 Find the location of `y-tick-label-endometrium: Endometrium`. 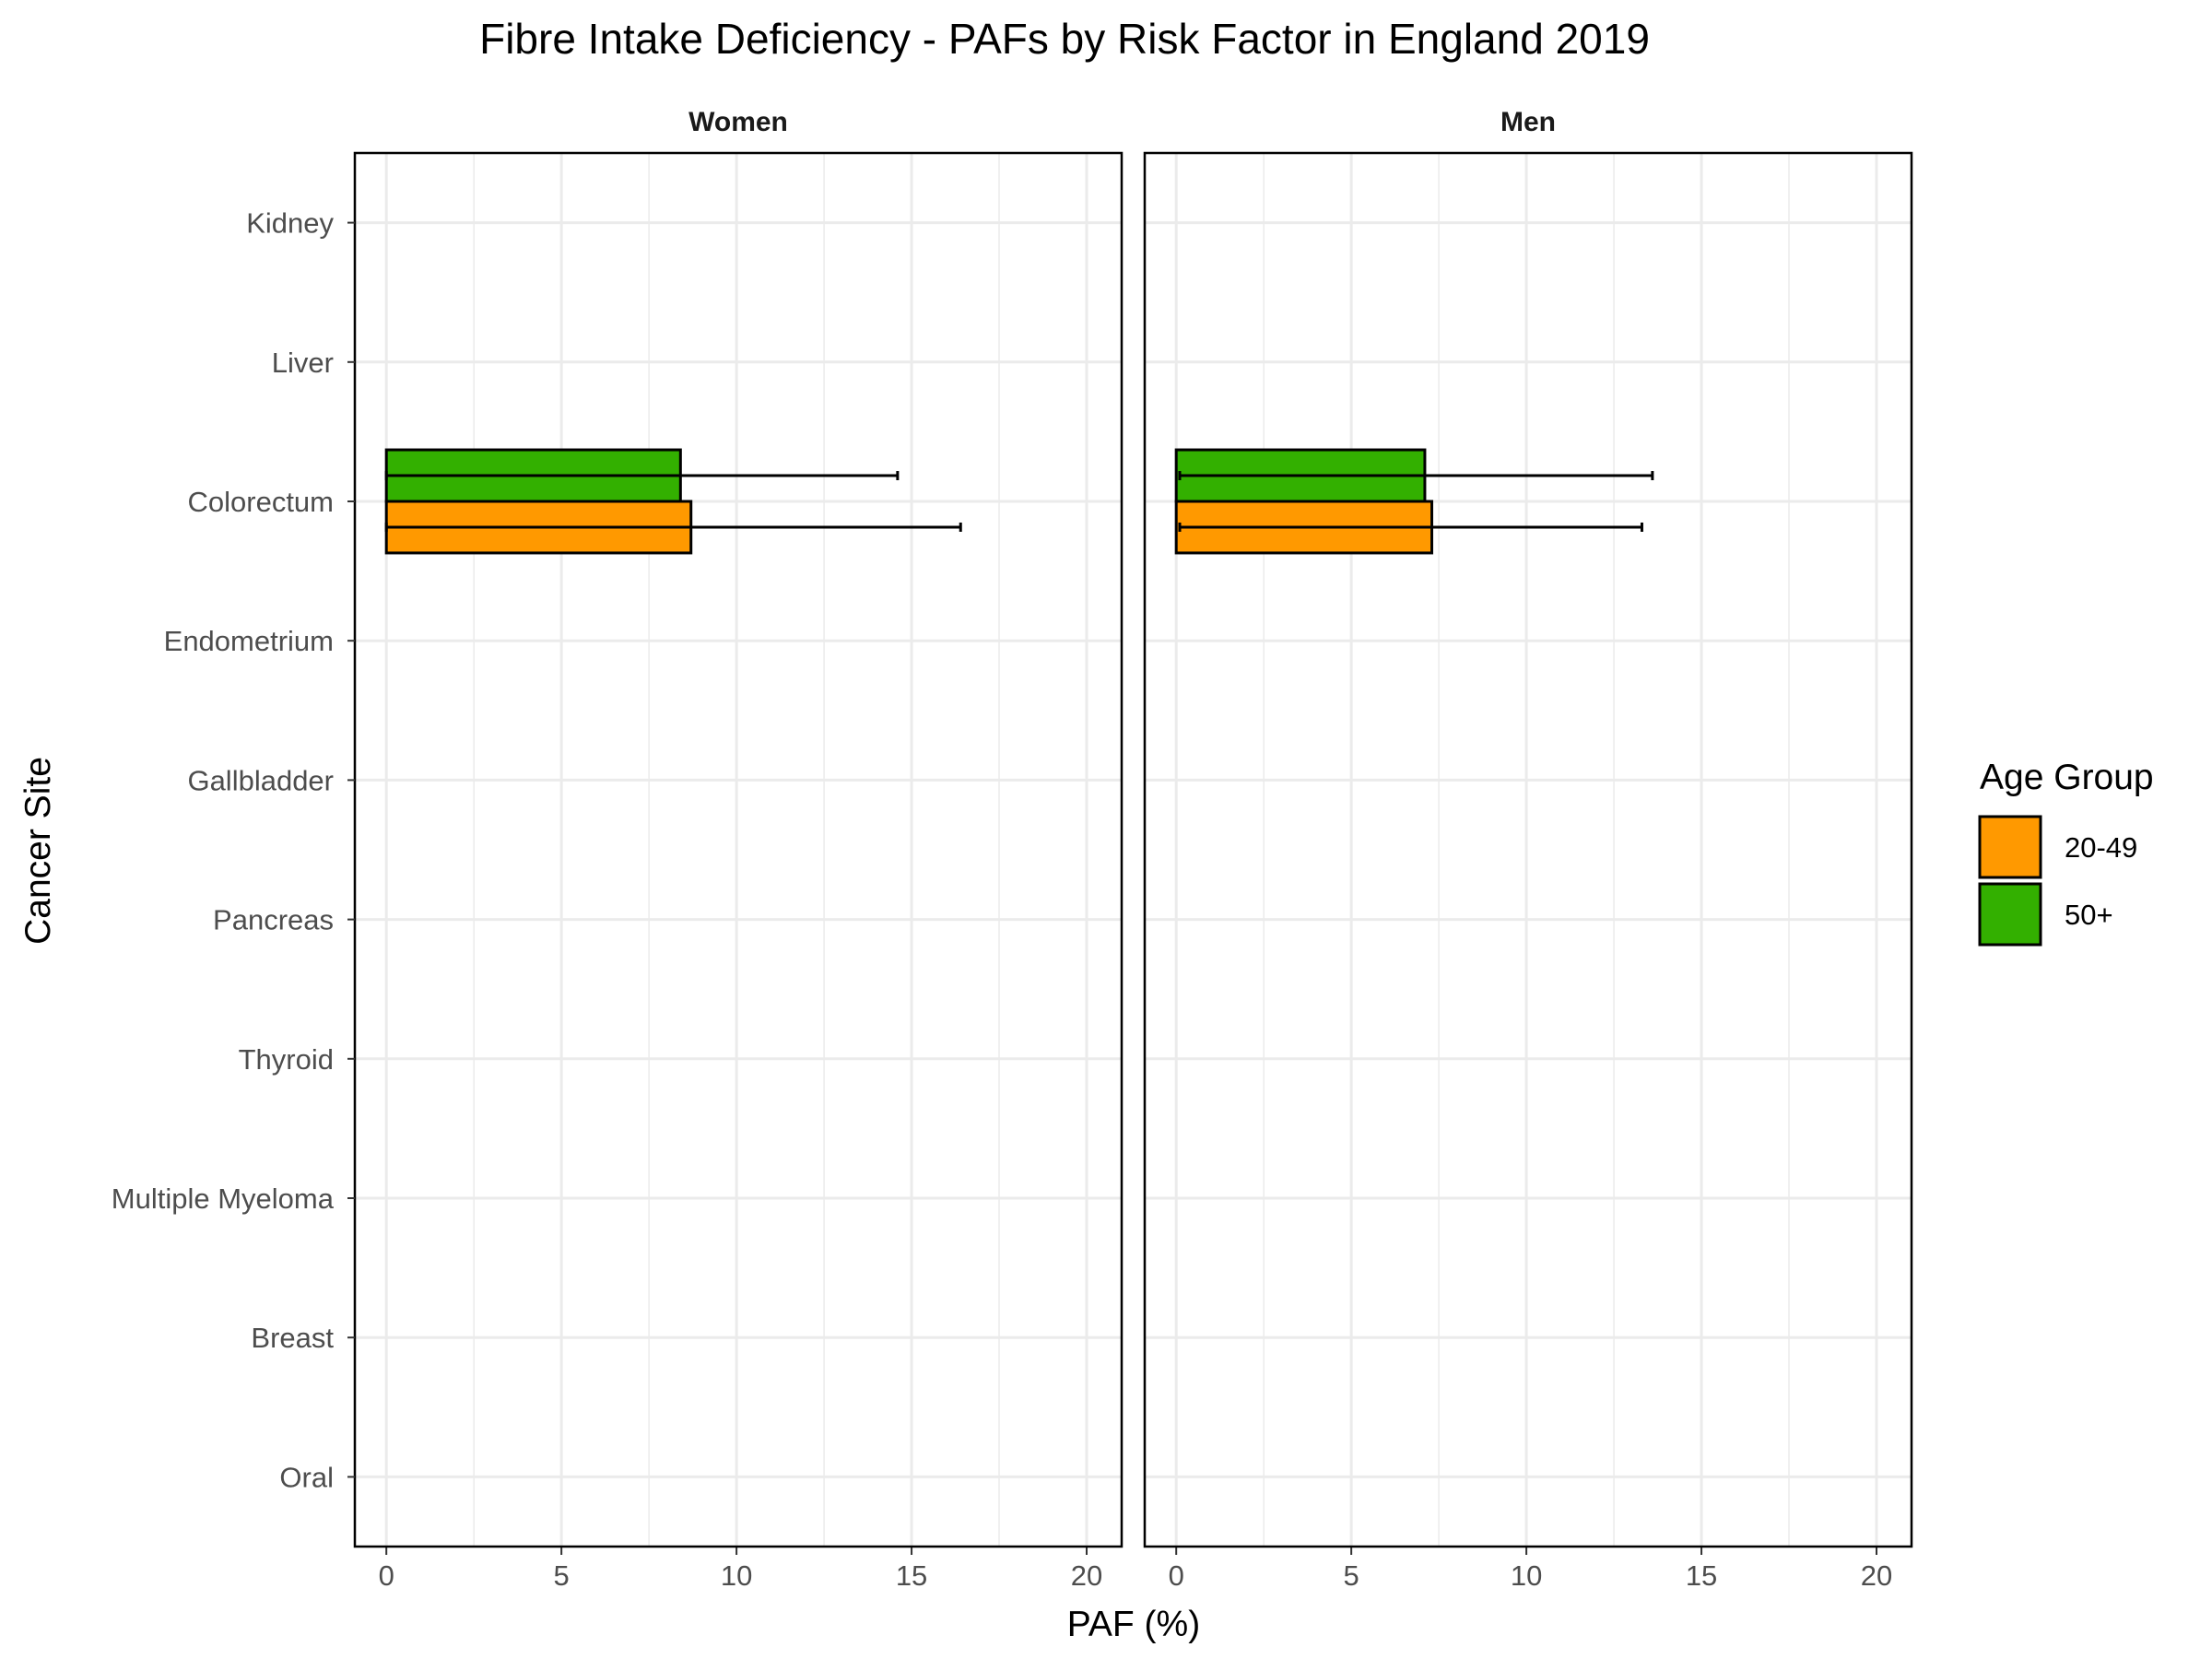

y-tick-label-endometrium: Endometrium is located at coordinates (249, 641).